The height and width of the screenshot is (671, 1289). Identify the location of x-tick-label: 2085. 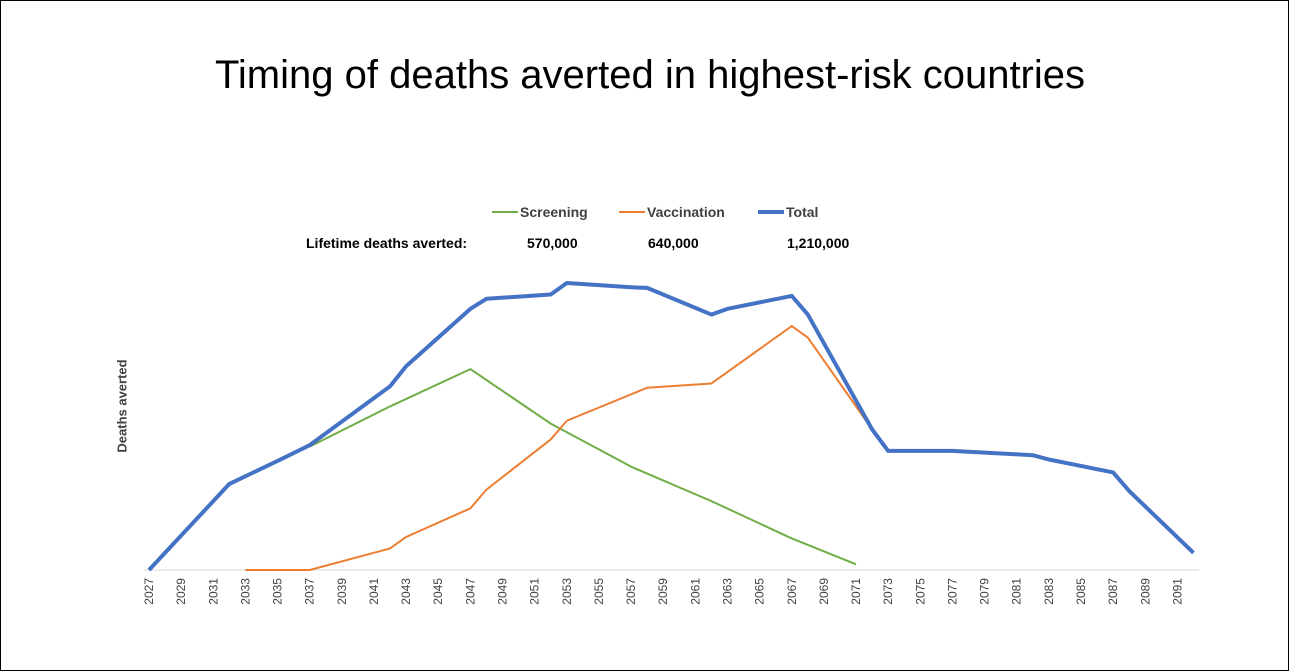
(1081, 591).